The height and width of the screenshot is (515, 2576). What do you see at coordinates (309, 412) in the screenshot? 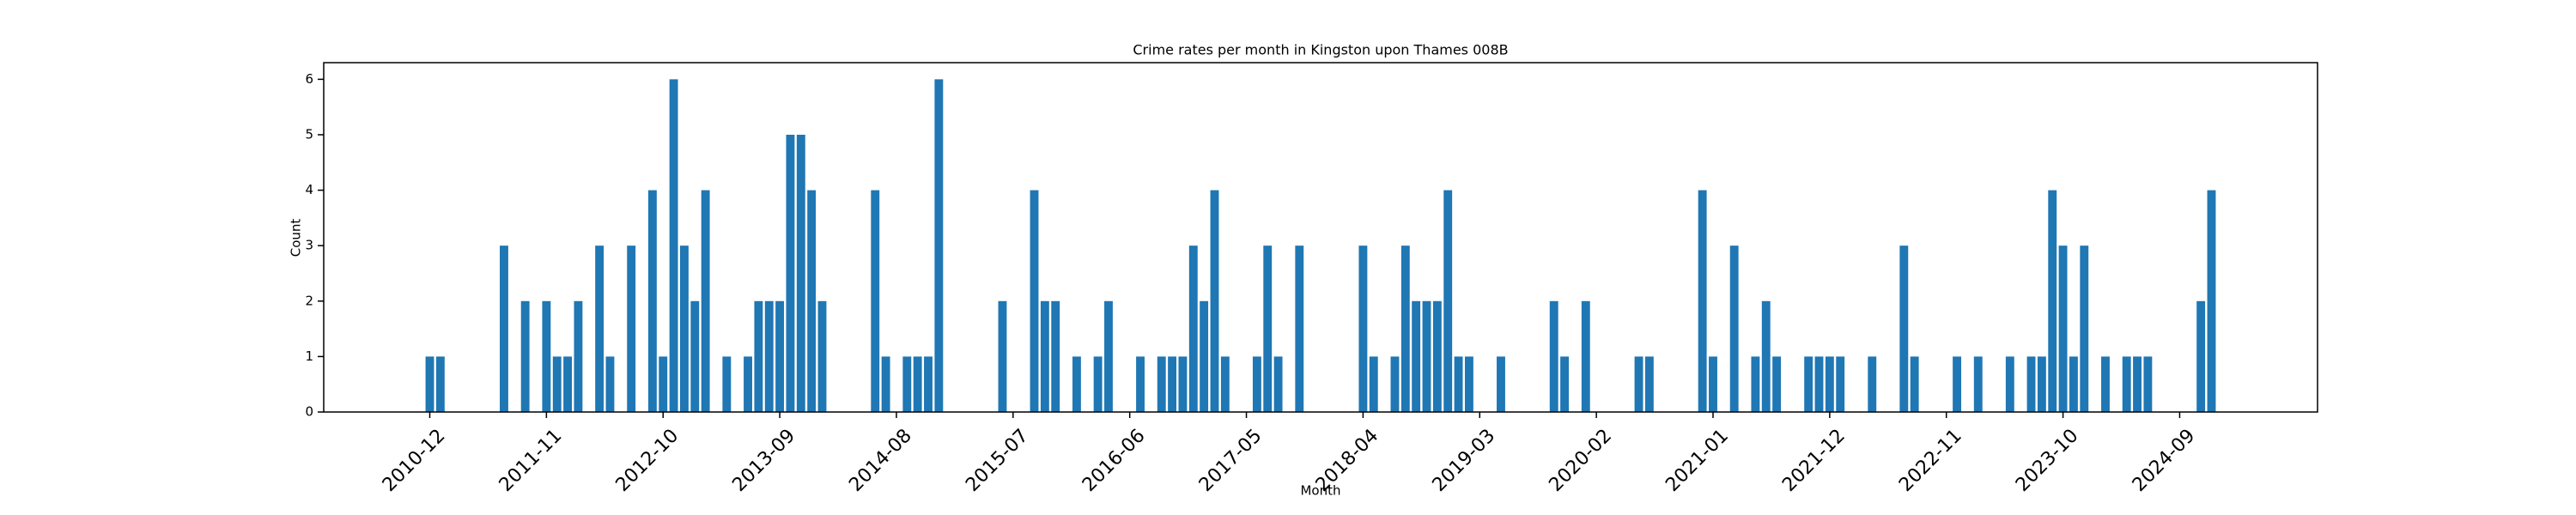
I see `y-tick-label: 0` at bounding box center [309, 412].